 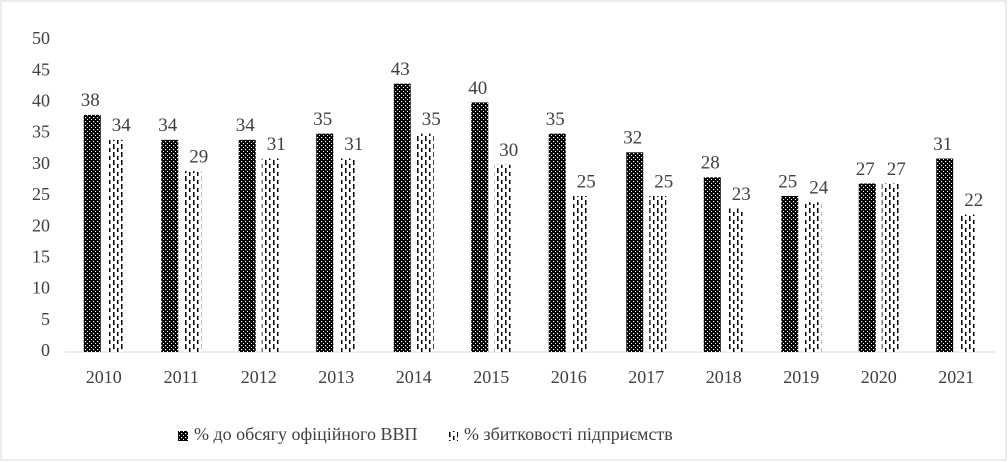 What do you see at coordinates (801, 377) in the screenshot?
I see `x-tick-label: 2019` at bounding box center [801, 377].